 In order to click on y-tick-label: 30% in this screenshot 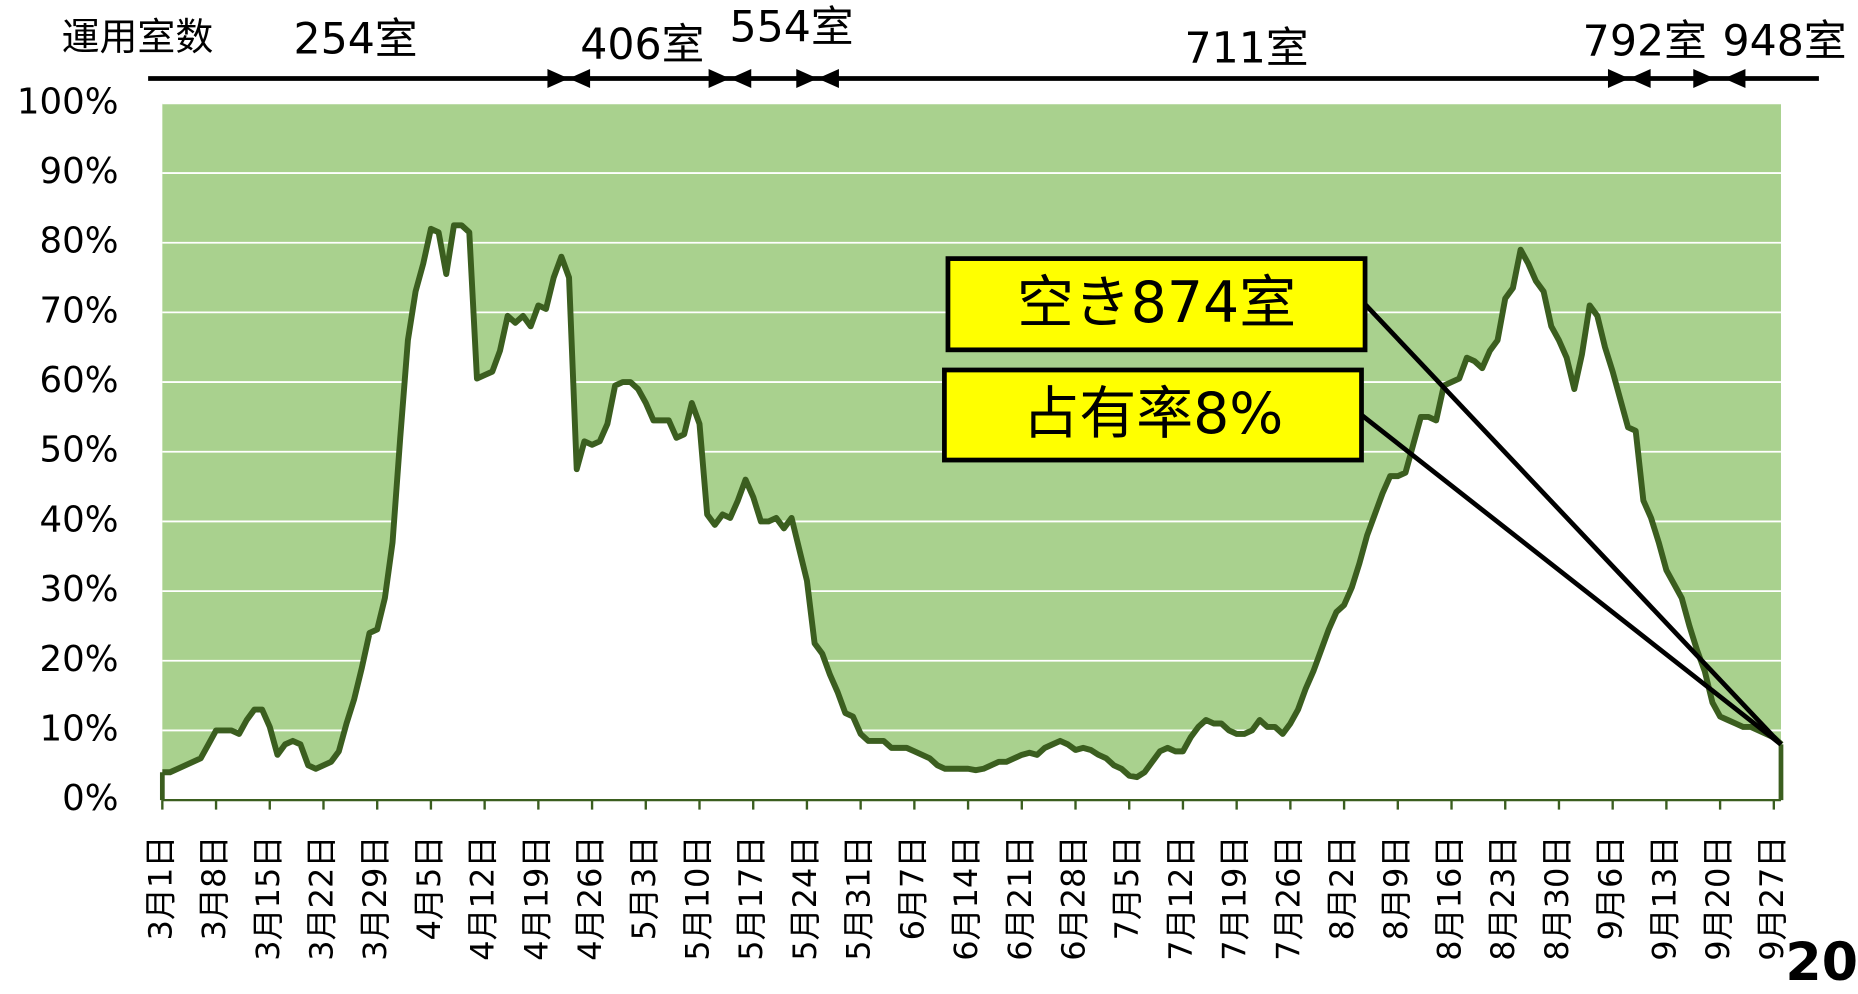, I will do `click(79, 589)`.